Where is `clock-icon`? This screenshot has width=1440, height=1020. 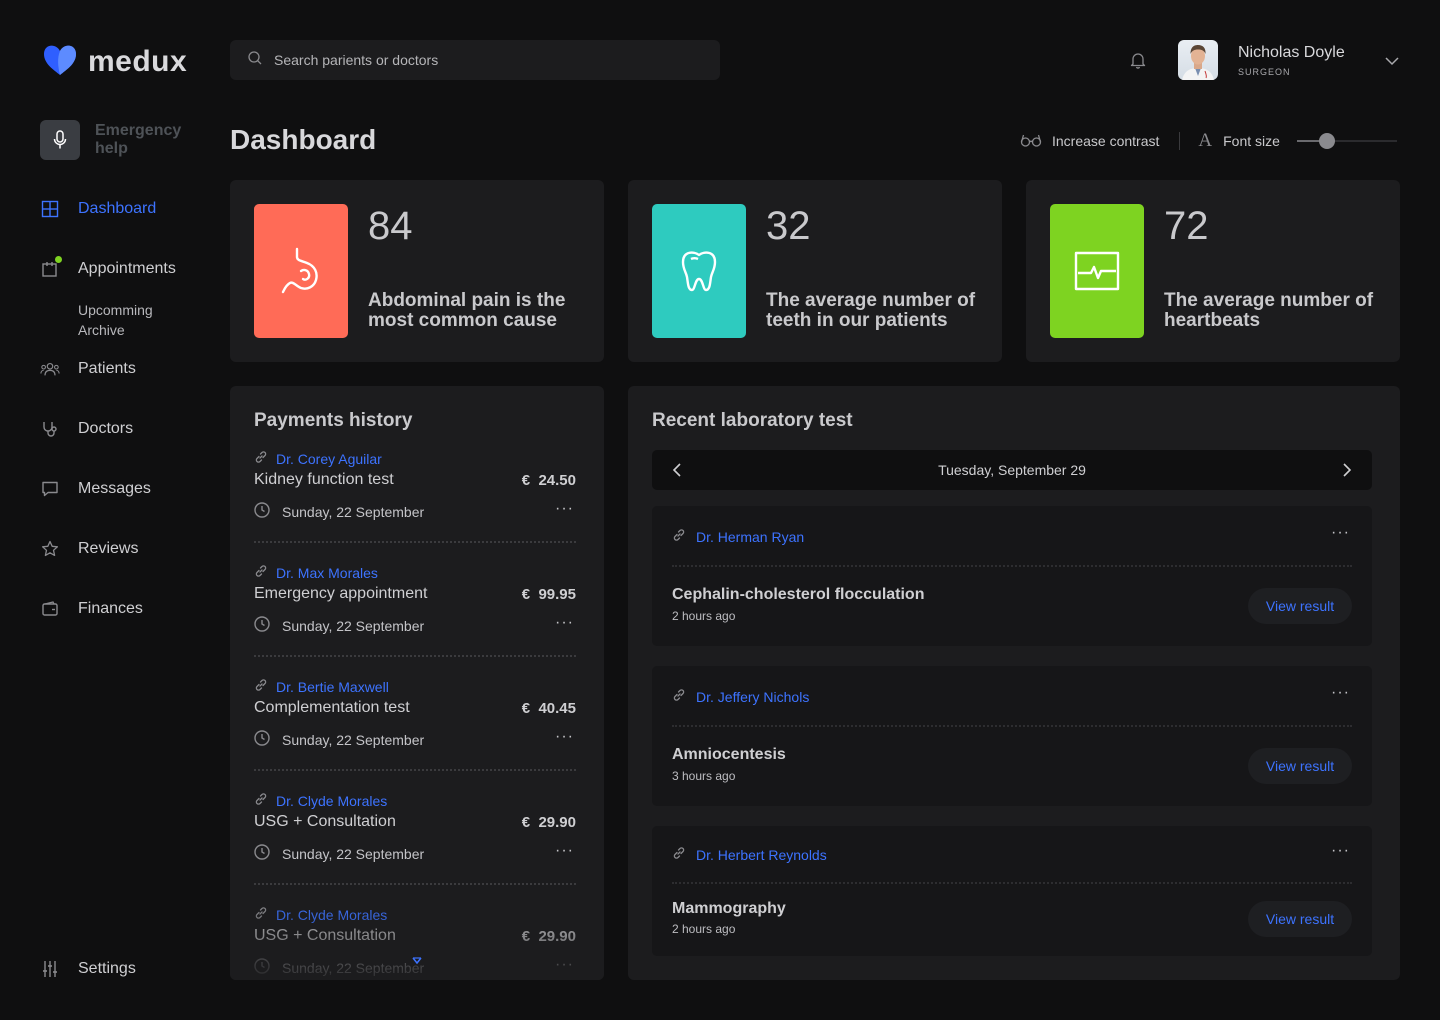 clock-icon is located at coordinates (262, 511).